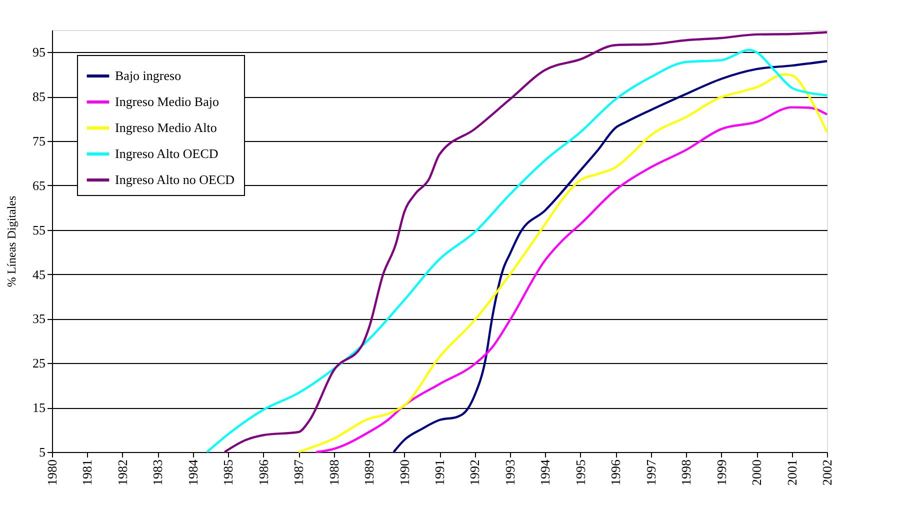  What do you see at coordinates (166, 153) in the screenshot?
I see `legend-label: Ingreso Alto OECD` at bounding box center [166, 153].